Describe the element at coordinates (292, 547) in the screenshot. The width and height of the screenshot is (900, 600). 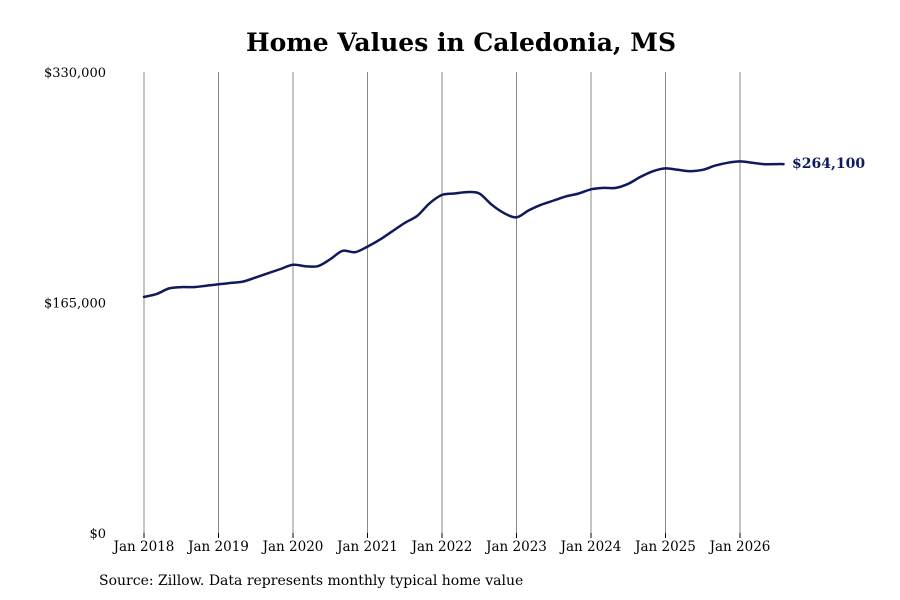
I see `x-tick-label: Jan 2020` at that location.